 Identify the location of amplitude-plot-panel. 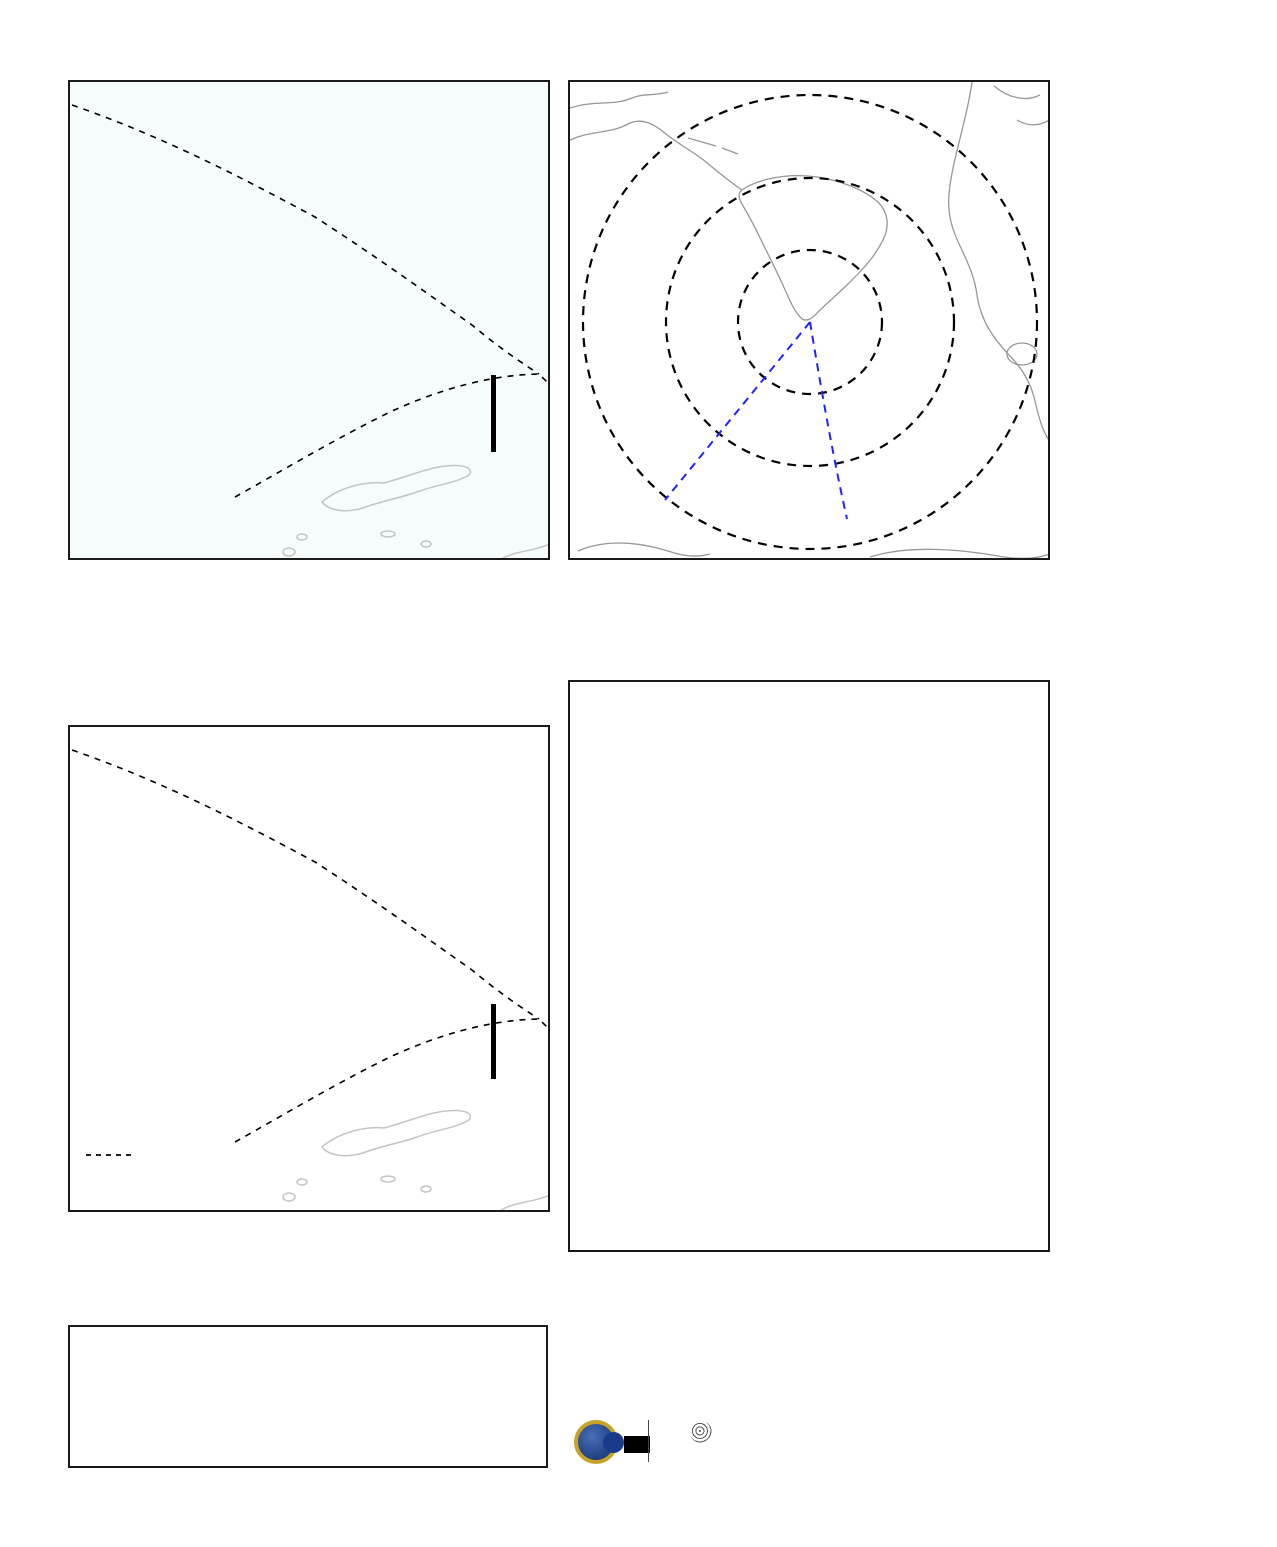
(308, 1396).